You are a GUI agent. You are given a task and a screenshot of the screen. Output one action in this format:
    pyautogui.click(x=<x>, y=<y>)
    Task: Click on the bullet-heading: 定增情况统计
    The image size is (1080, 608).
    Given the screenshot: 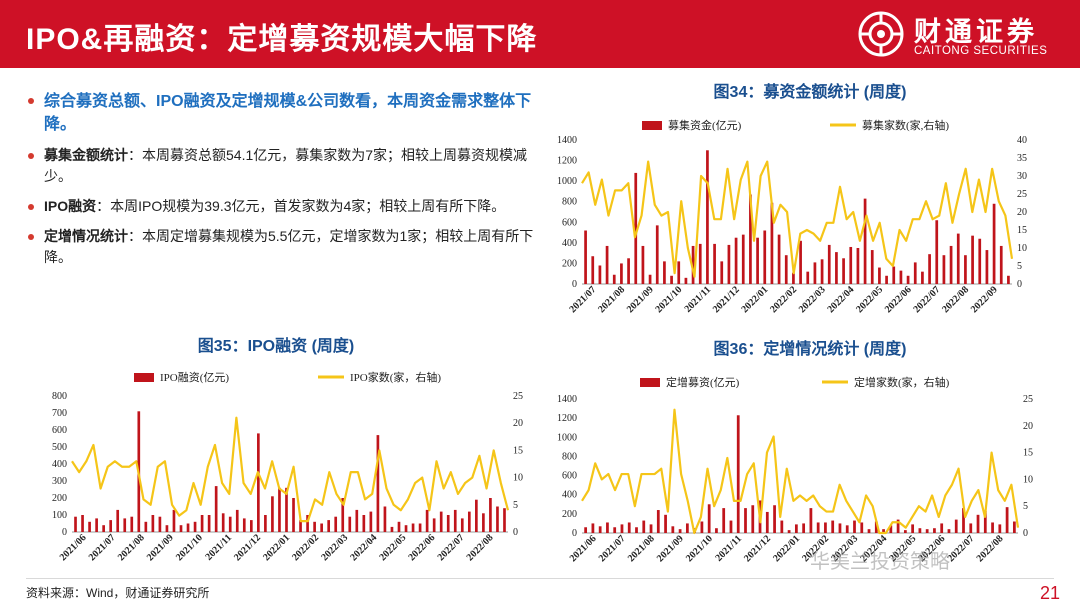 What is the action you would take?
    pyautogui.click(x=86, y=236)
    